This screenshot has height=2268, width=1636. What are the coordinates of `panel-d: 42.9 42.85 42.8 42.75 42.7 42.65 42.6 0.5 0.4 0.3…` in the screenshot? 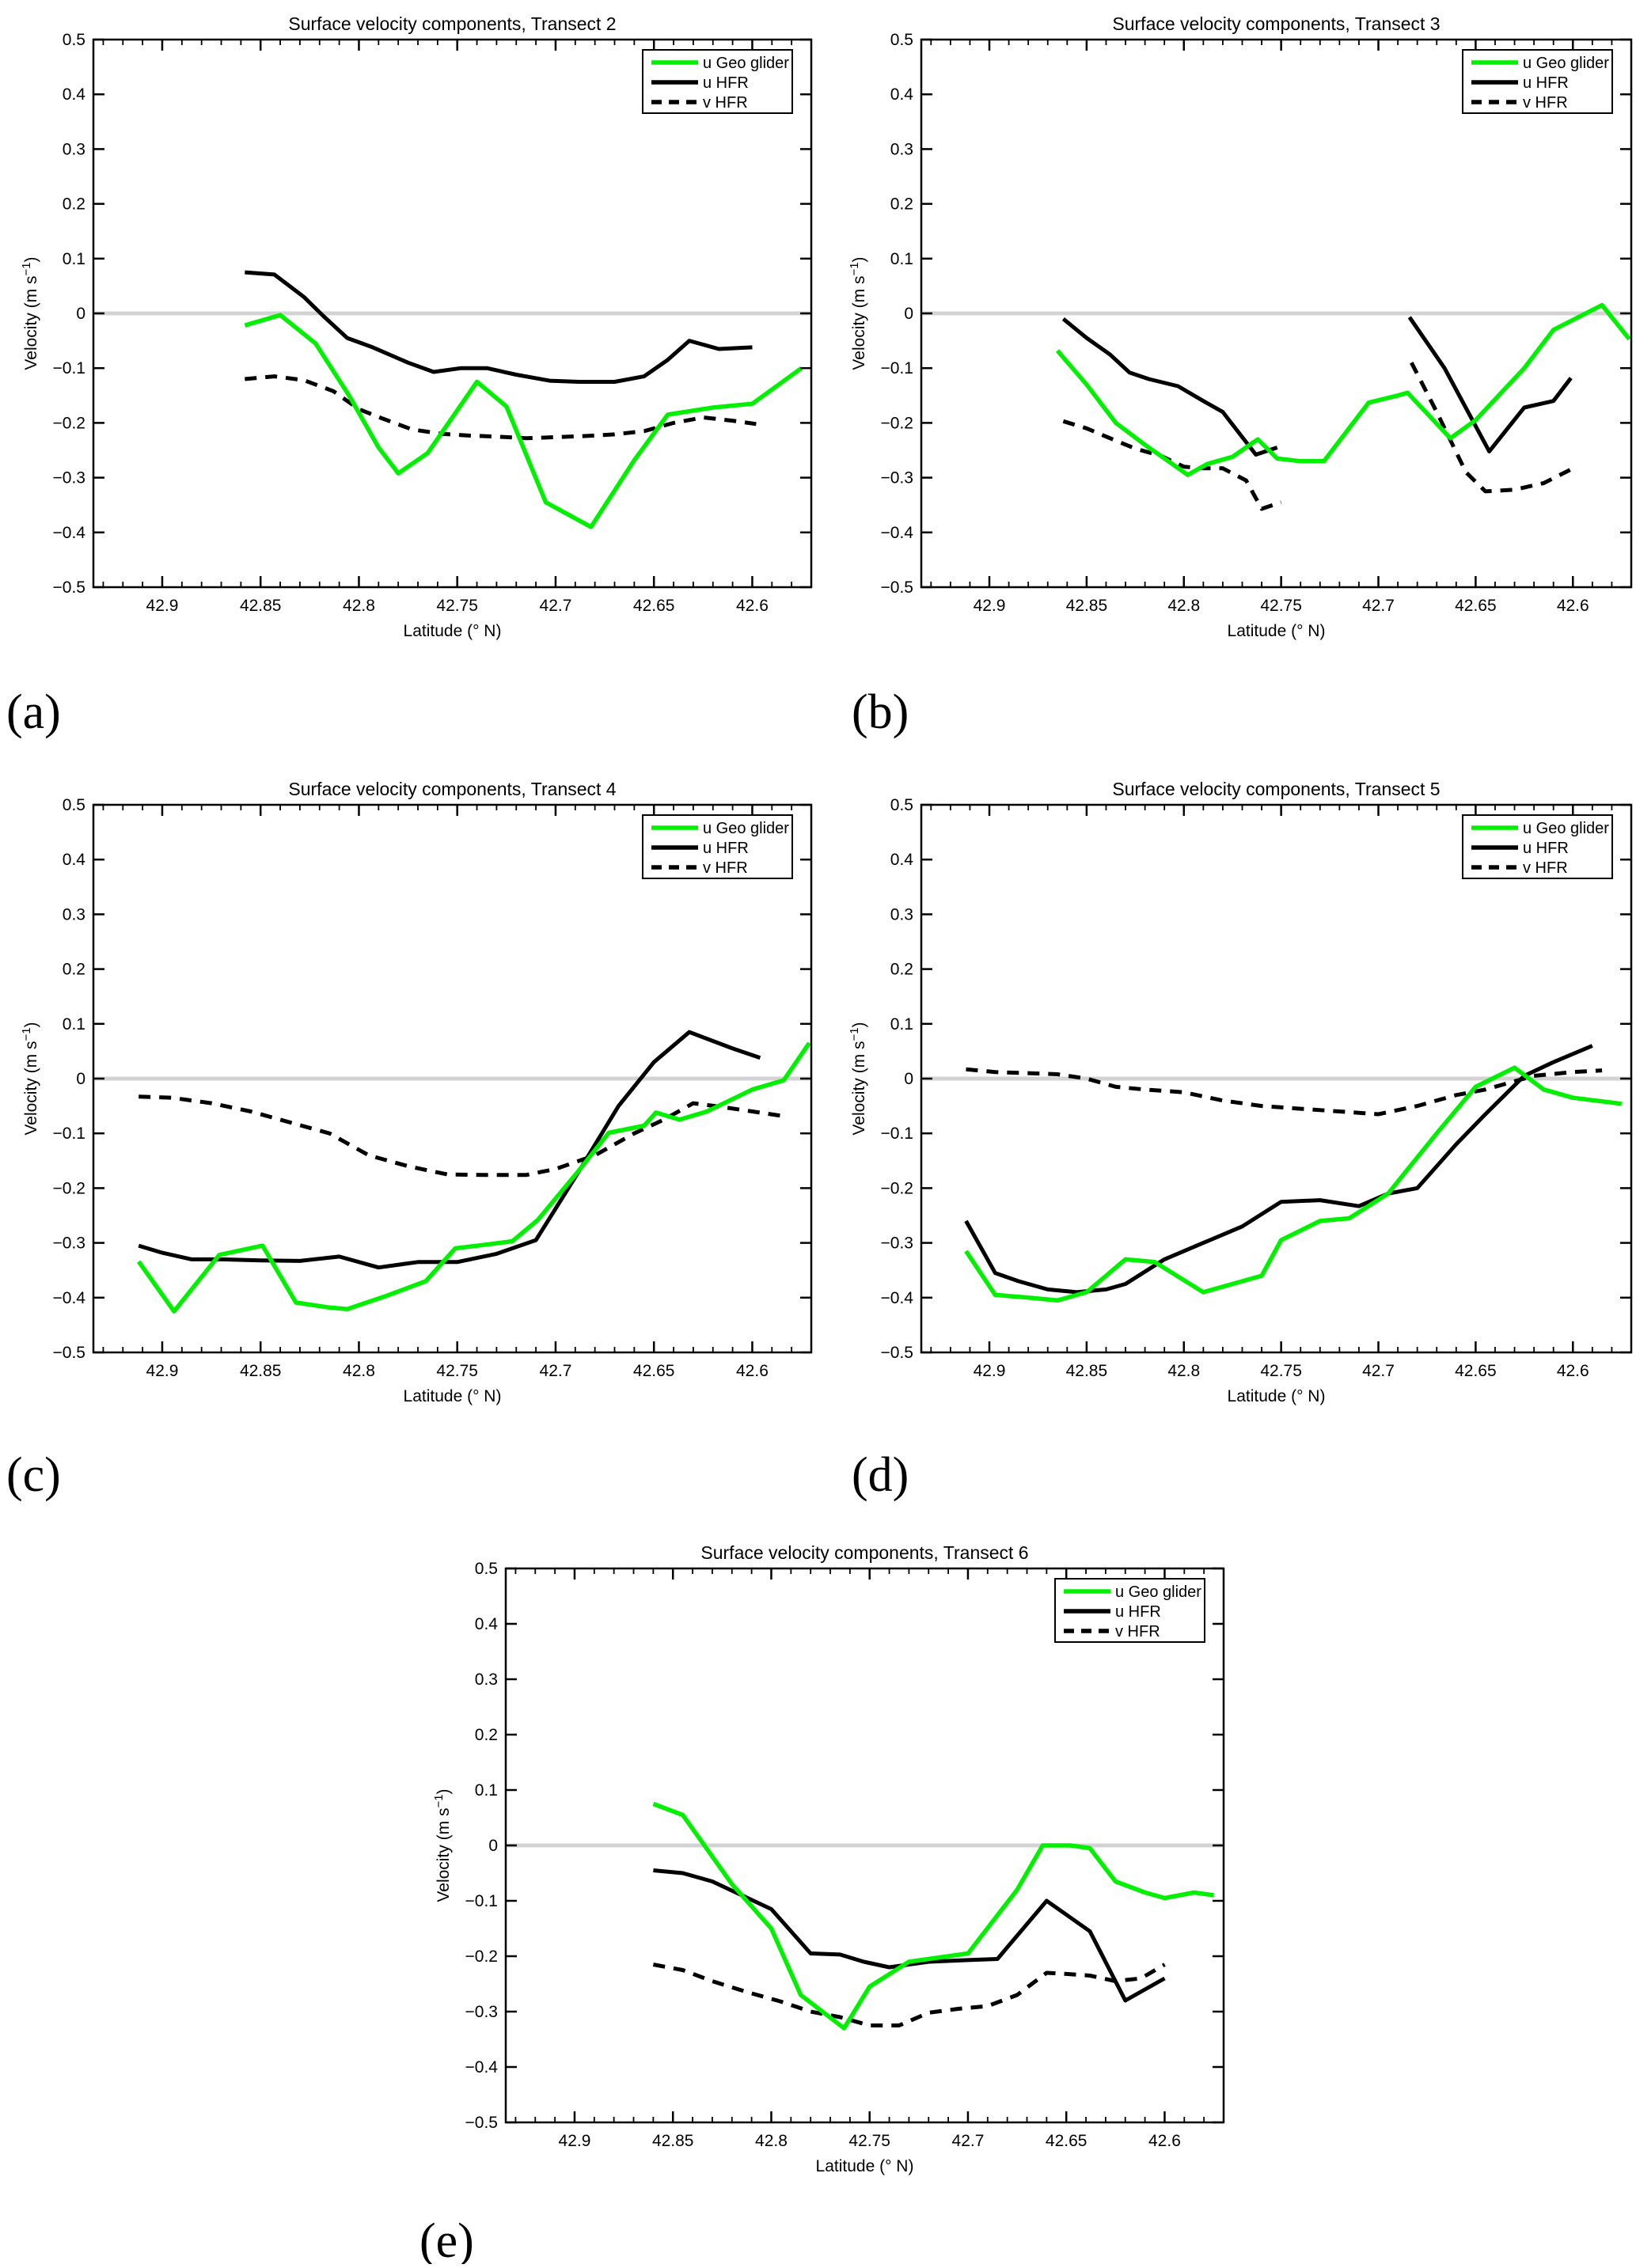 It's located at (1240, 1092).